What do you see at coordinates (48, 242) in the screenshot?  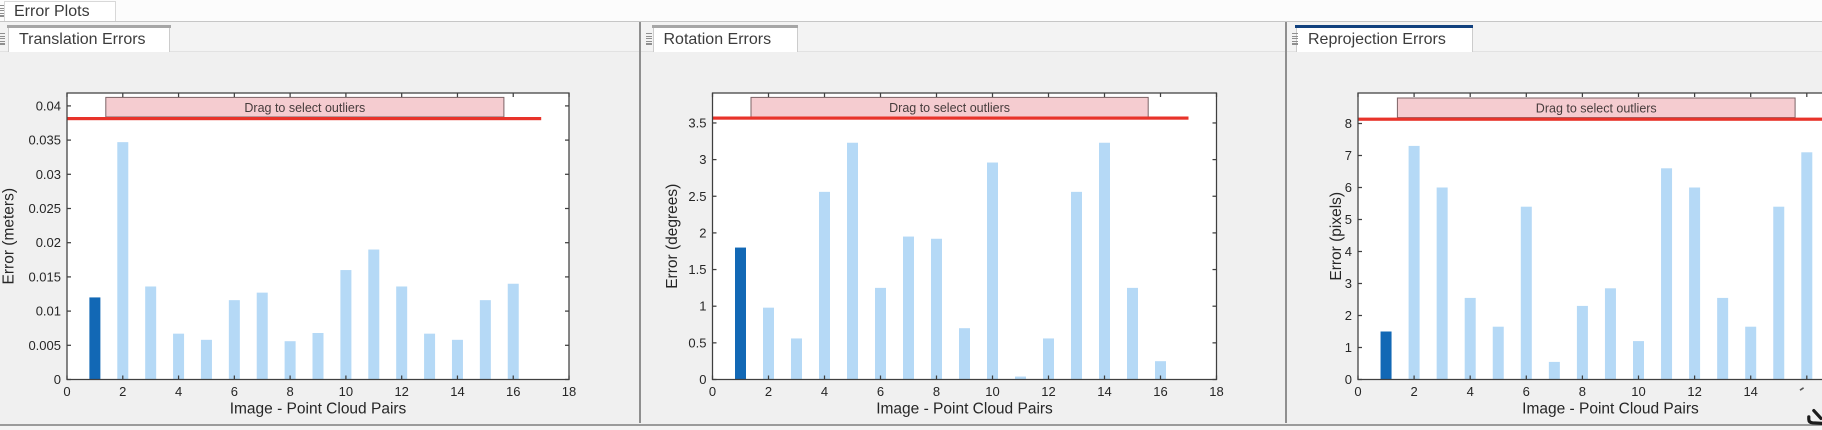 I see `svg-text: 0.02` at bounding box center [48, 242].